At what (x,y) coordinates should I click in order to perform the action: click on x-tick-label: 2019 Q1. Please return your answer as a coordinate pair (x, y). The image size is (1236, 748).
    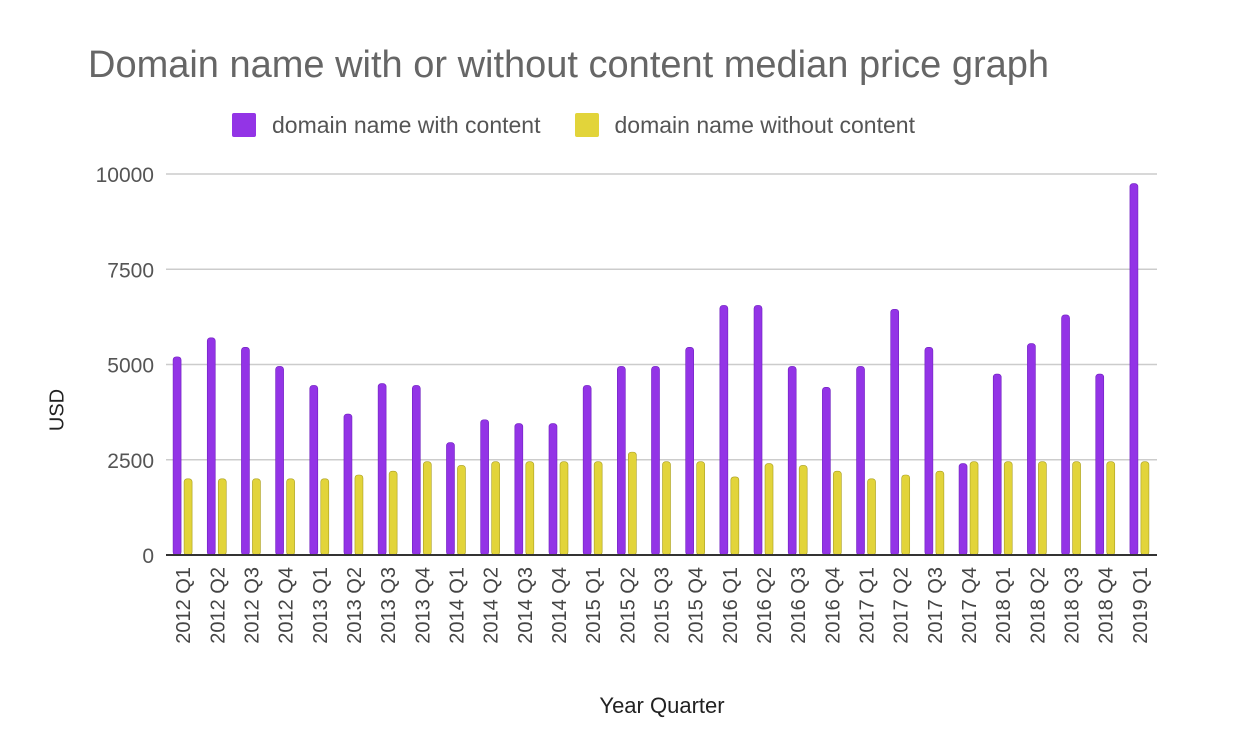
    Looking at the image, I should click on (1141, 605).